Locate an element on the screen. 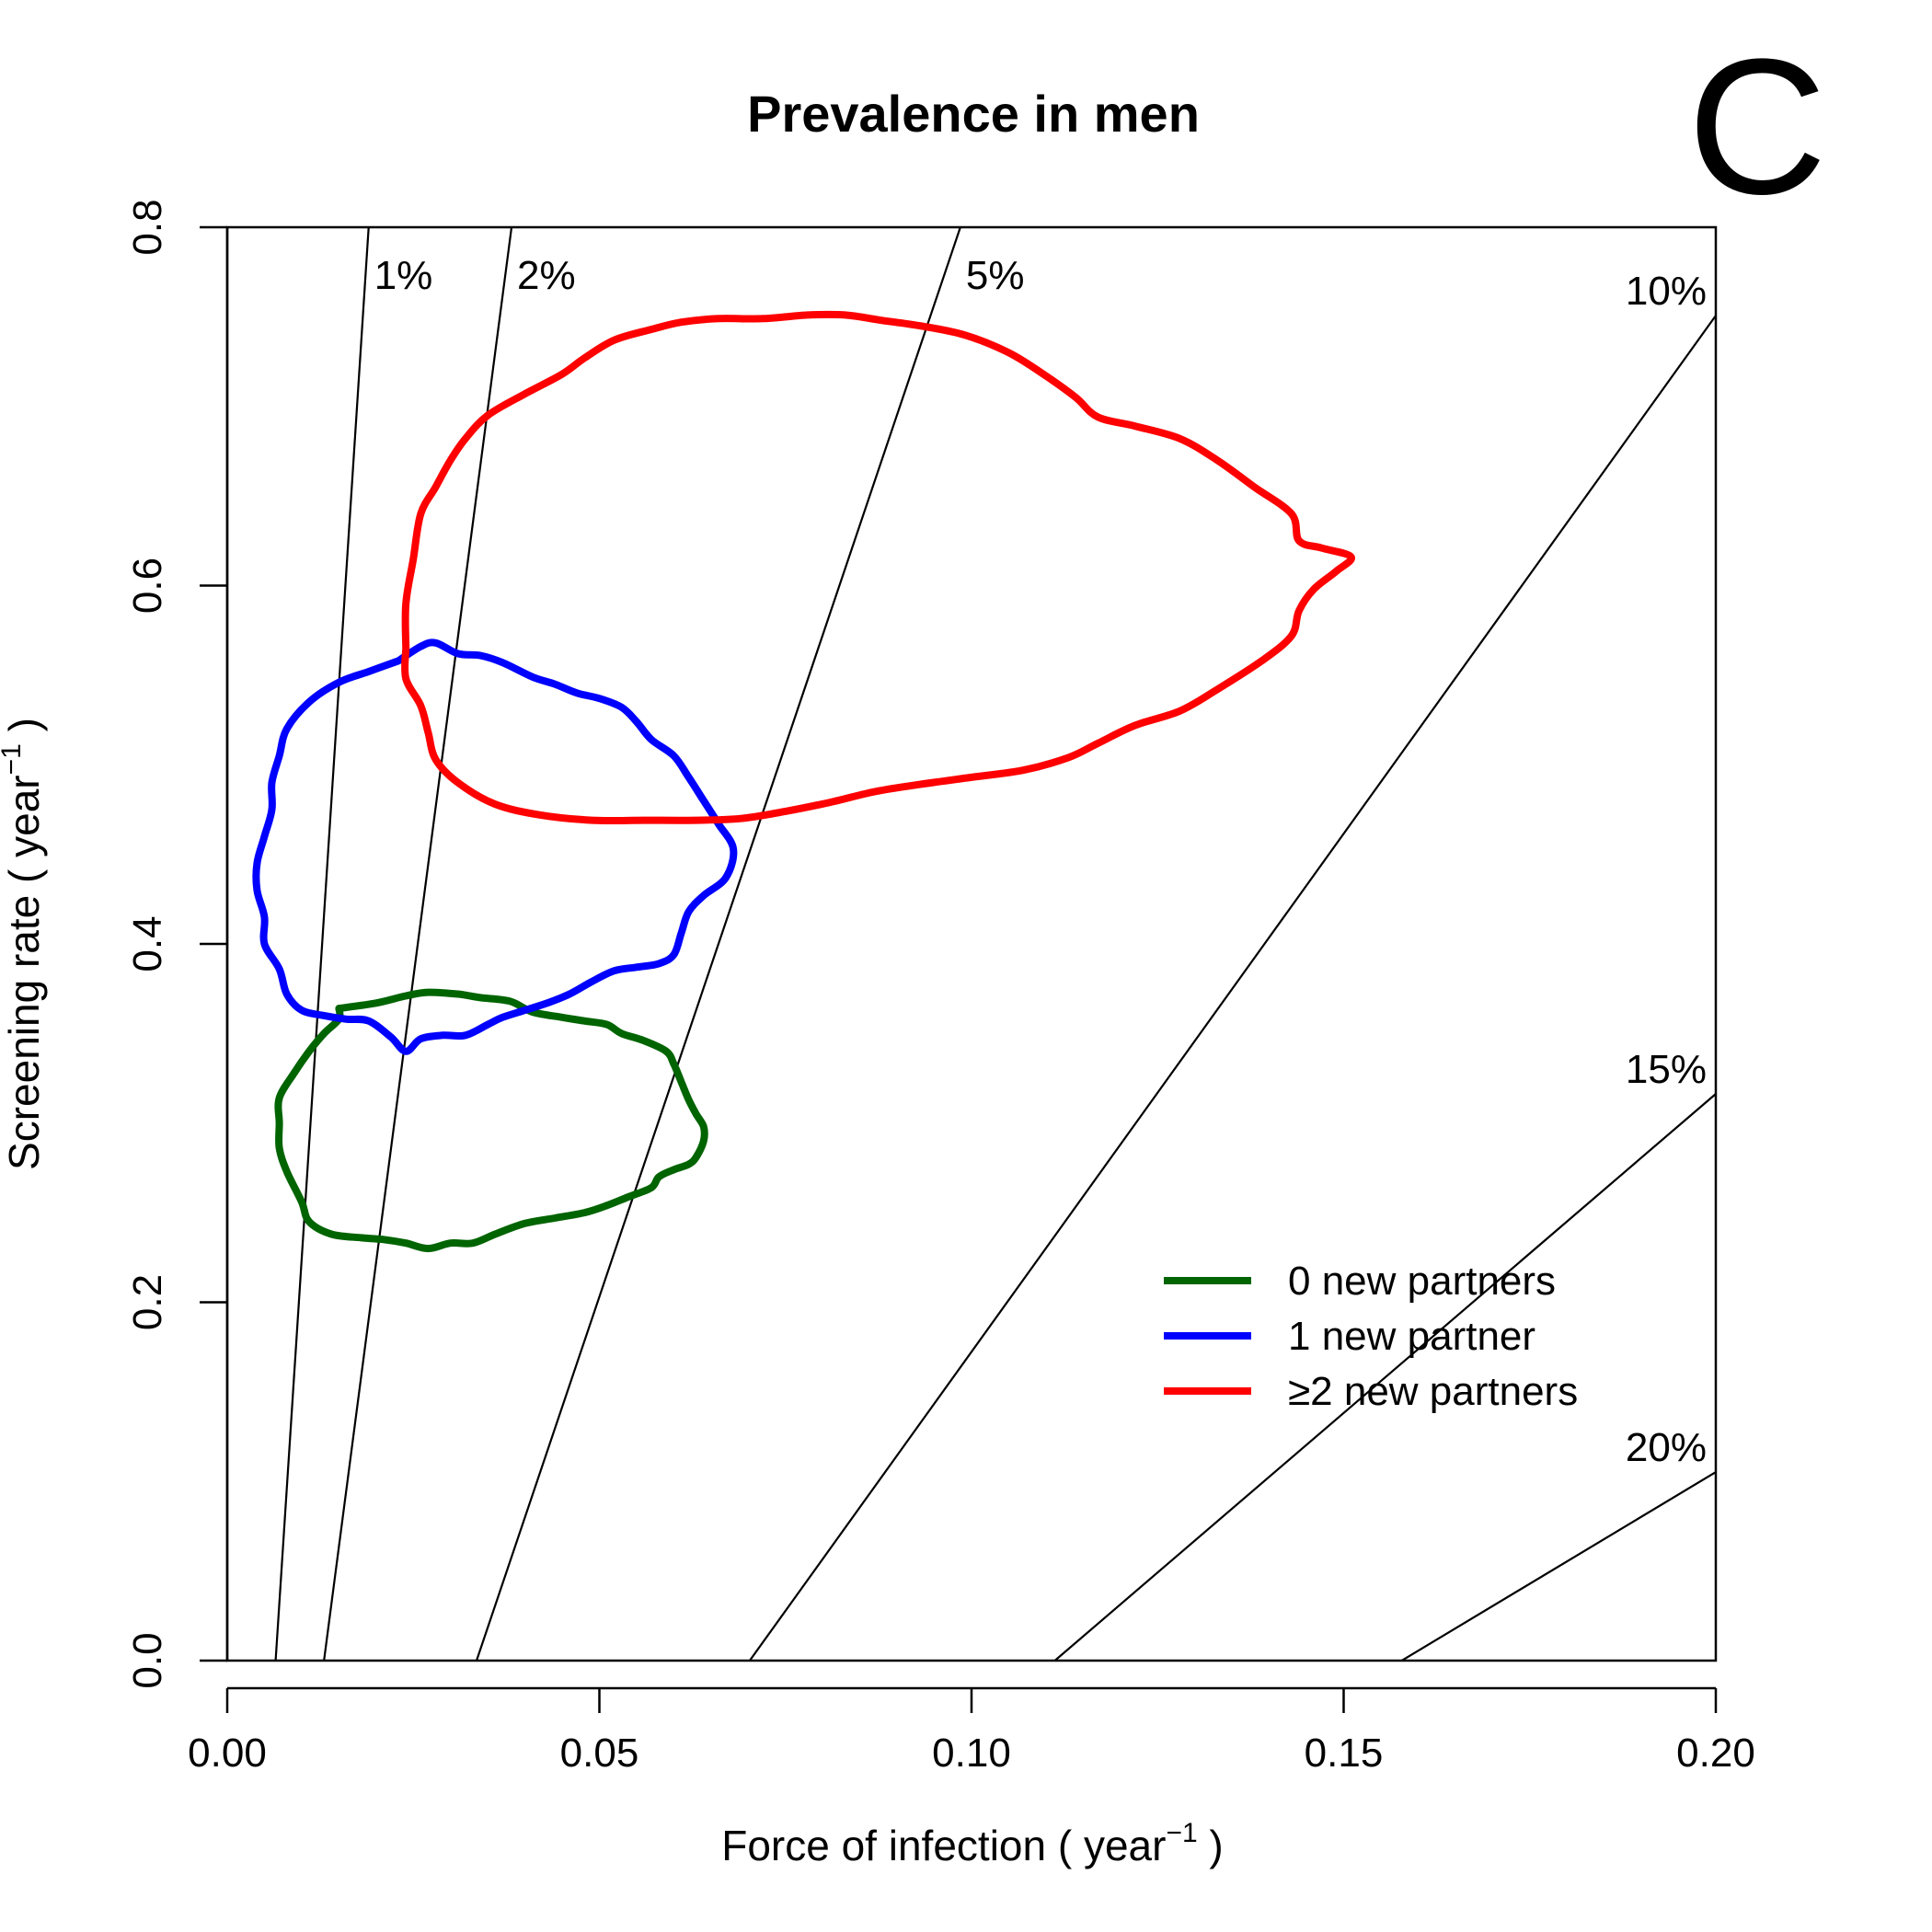 This screenshot has width=1932, height=1932. legend-label-1: 1 new partner is located at coordinates (1411, 1336).